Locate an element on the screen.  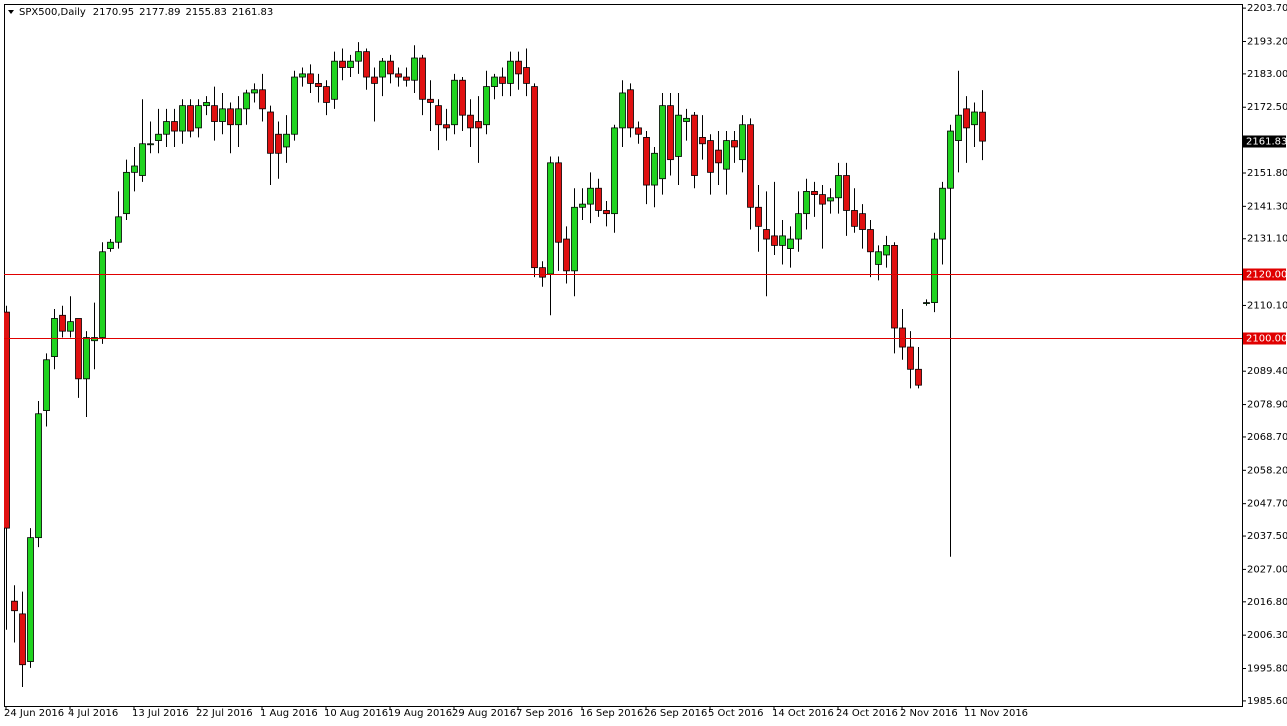
menu-arrow is located at coordinates (11, 12).